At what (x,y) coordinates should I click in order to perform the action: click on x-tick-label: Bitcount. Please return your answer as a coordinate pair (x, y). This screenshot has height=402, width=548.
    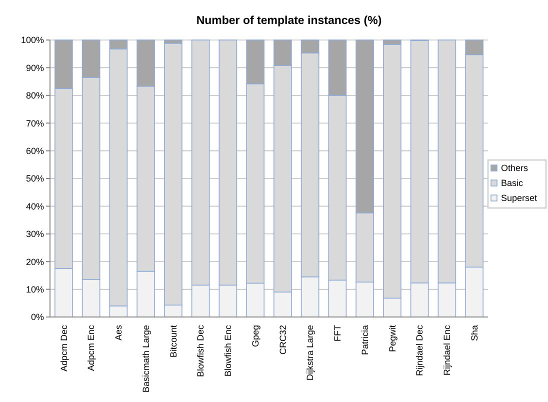
    Looking at the image, I should click on (173, 341).